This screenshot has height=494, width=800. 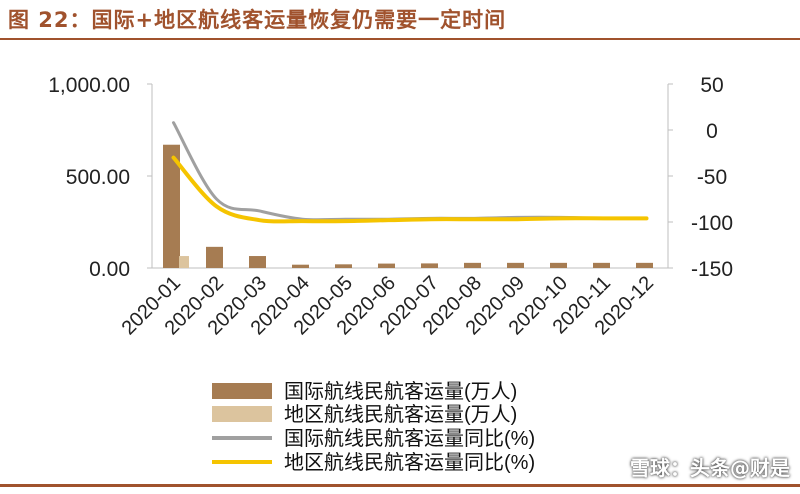 What do you see at coordinates (711, 85) in the screenshot?
I see `right-tick-label: 50` at bounding box center [711, 85].